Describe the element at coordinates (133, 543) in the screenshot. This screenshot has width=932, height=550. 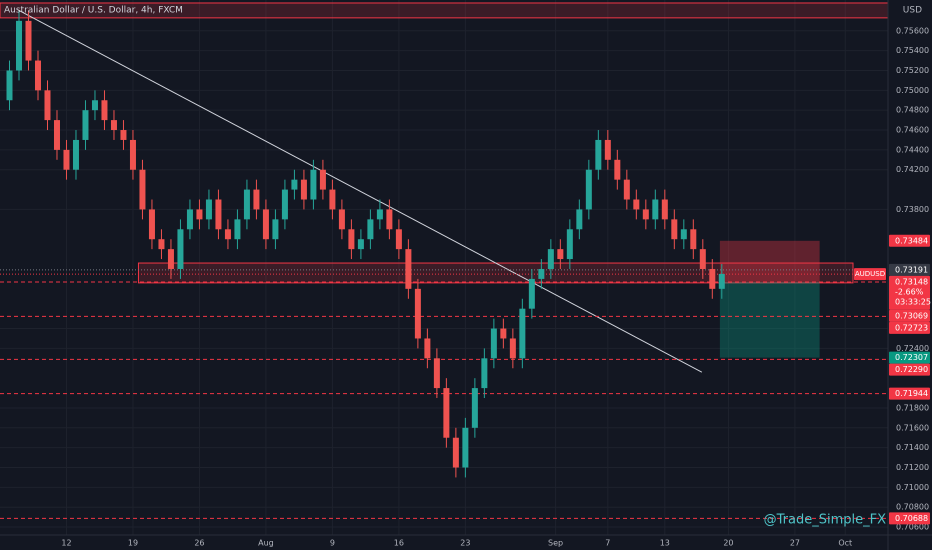
I see `x-tick-label: 19` at that location.